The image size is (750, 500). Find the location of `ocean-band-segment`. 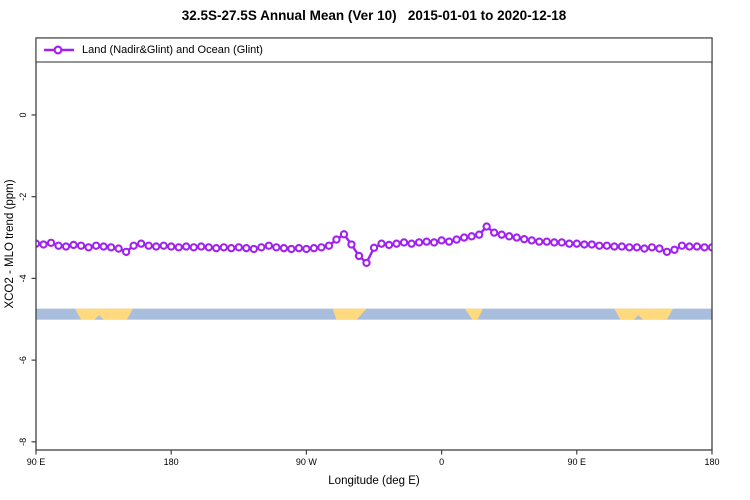

ocean-band-segment is located at coordinates (374, 314).